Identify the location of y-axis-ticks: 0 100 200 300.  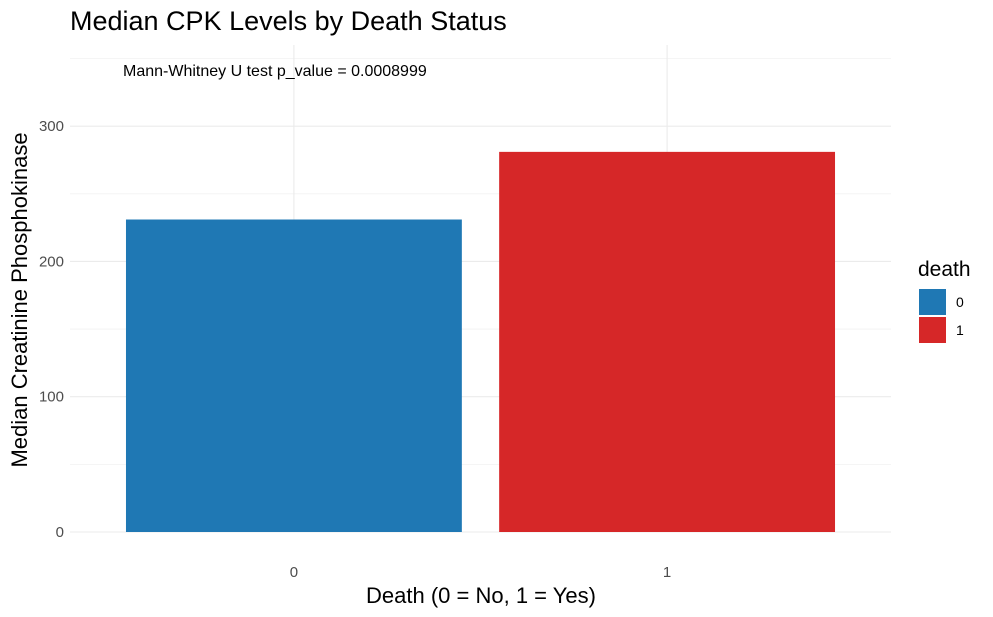
(51, 329).